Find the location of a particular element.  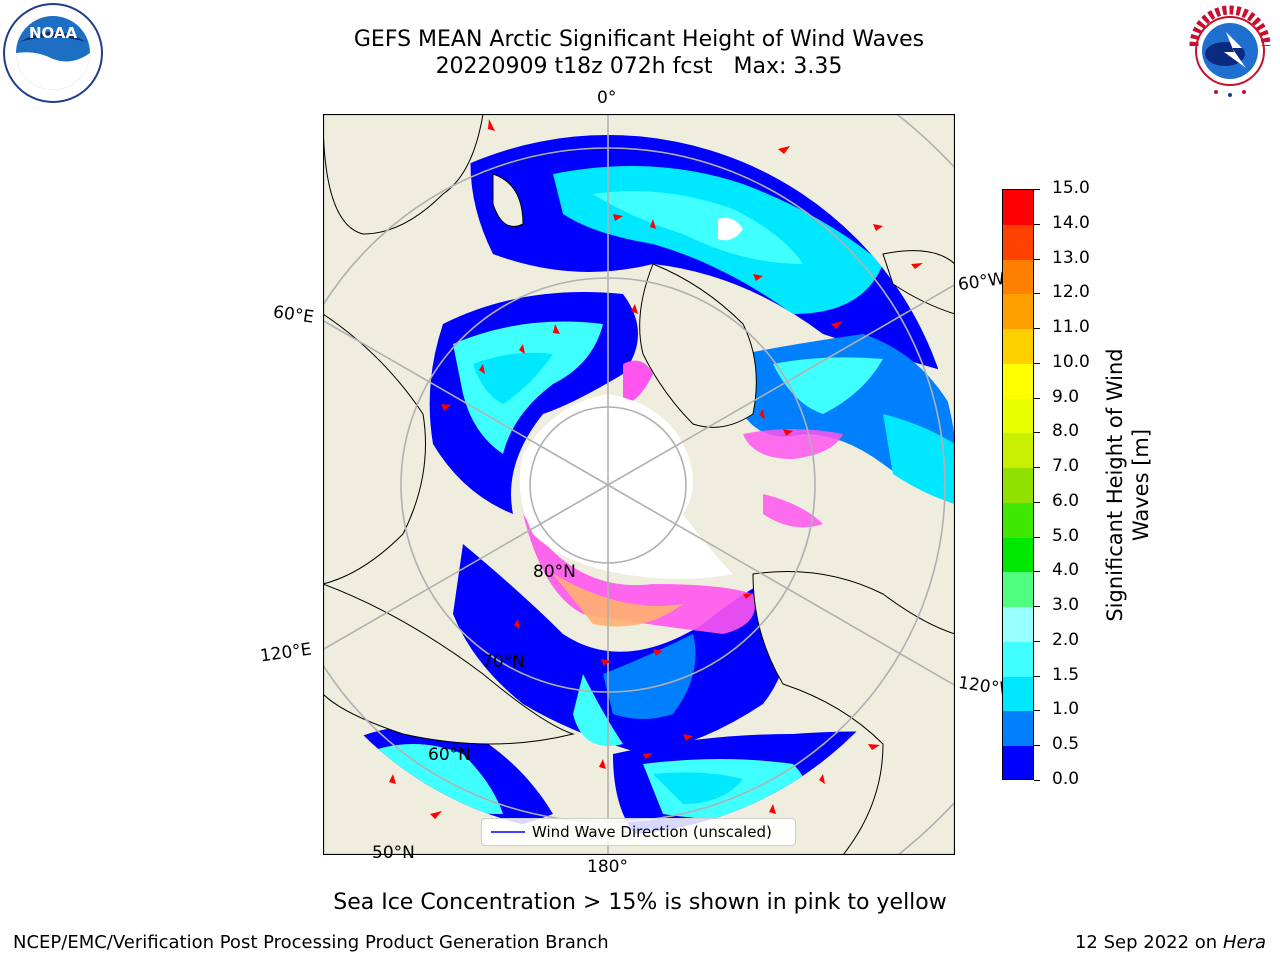

colorbar-tick-label: 3.0 is located at coordinates (1066, 605).